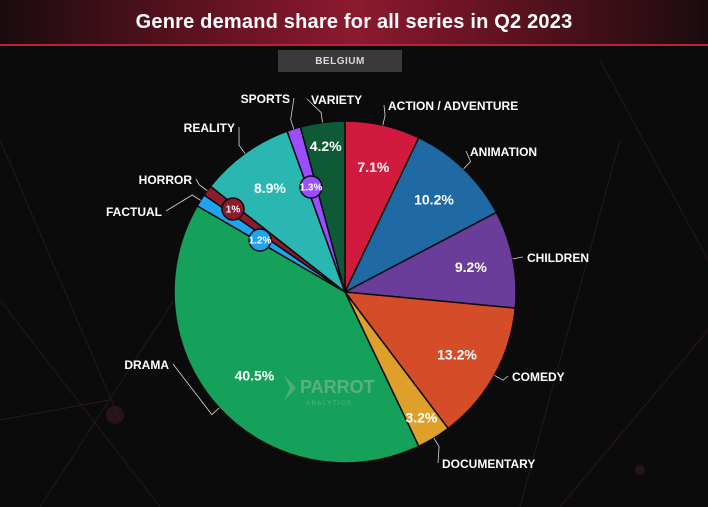 The image size is (708, 507). Describe the element at coordinates (146, 365) in the screenshot. I see `slice-name-label: DRAMA` at that location.